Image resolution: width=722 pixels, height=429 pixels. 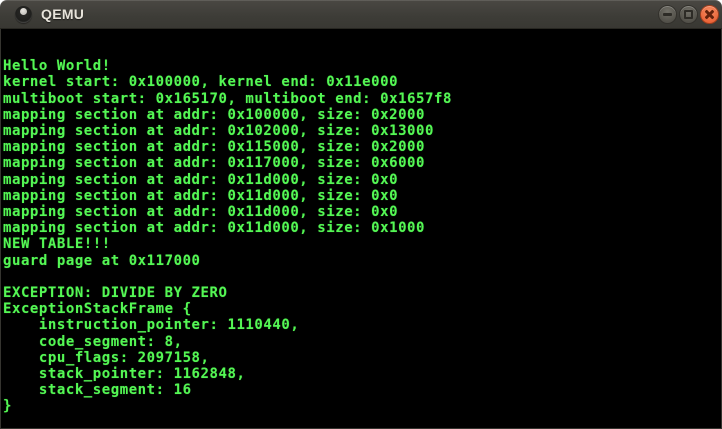 I want to click on window-title: QEMU, so click(x=63, y=14).